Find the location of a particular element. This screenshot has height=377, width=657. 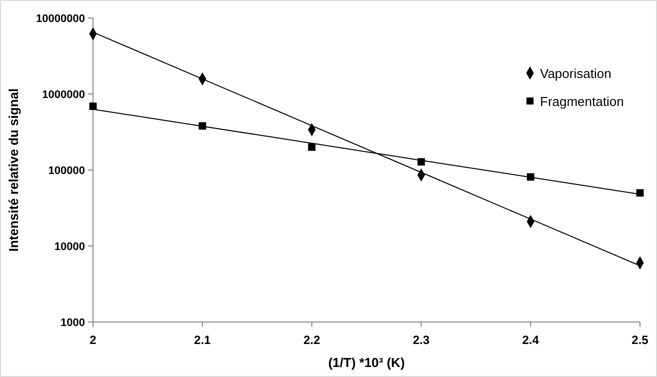

y-tick-label: 1000 is located at coordinates (72, 323).